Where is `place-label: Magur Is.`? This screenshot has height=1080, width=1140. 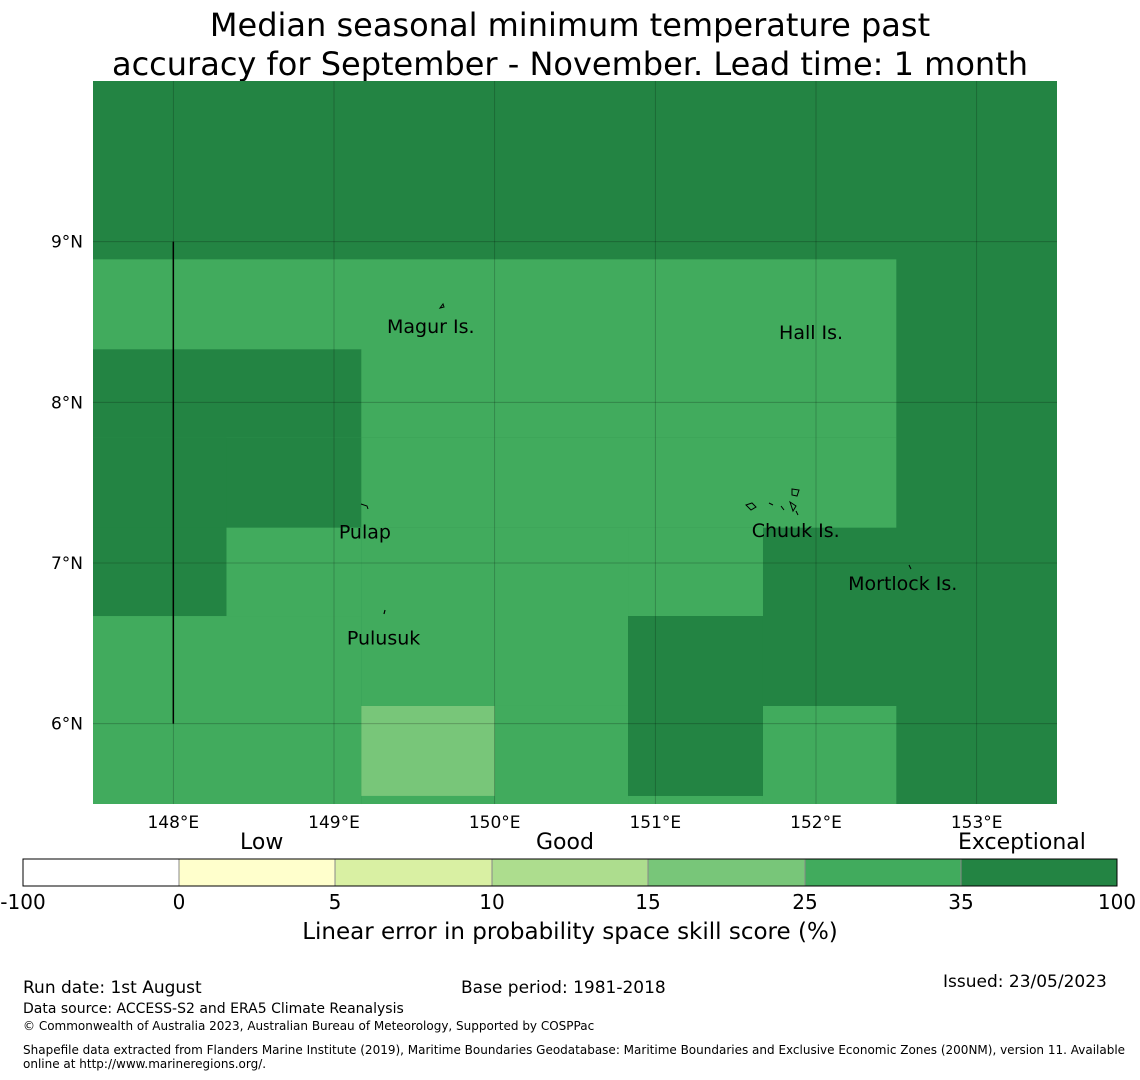 place-label: Magur Is. is located at coordinates (431, 327).